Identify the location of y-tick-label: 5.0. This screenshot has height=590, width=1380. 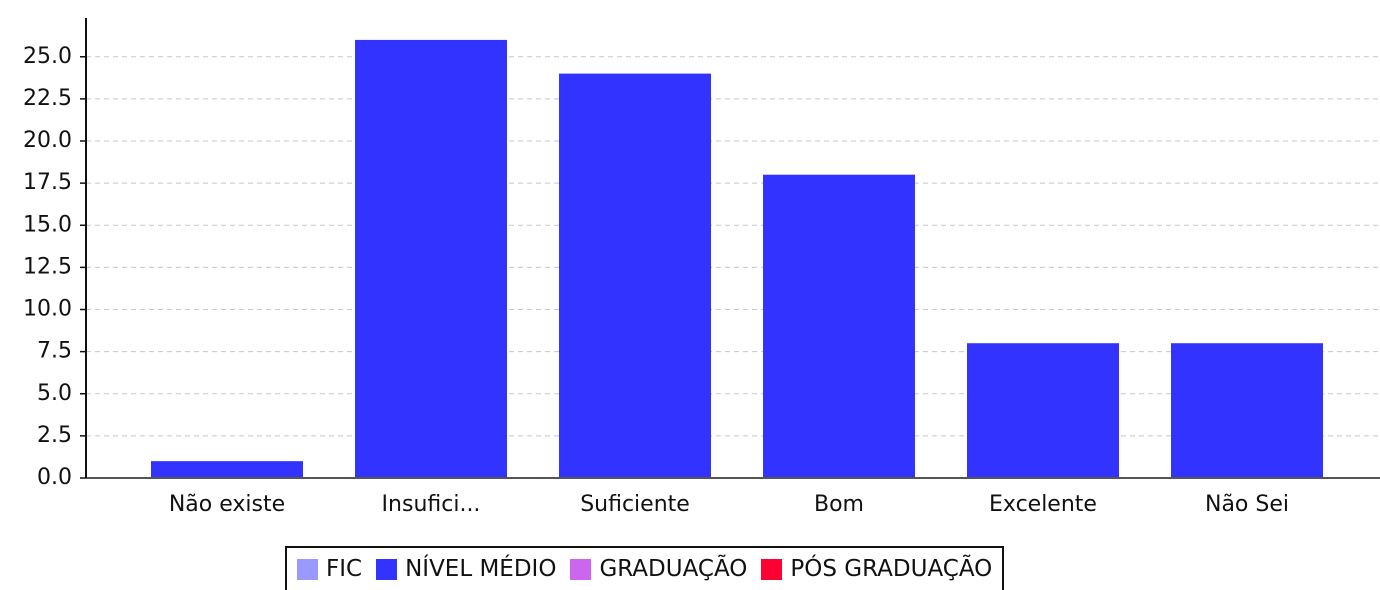
(54, 393).